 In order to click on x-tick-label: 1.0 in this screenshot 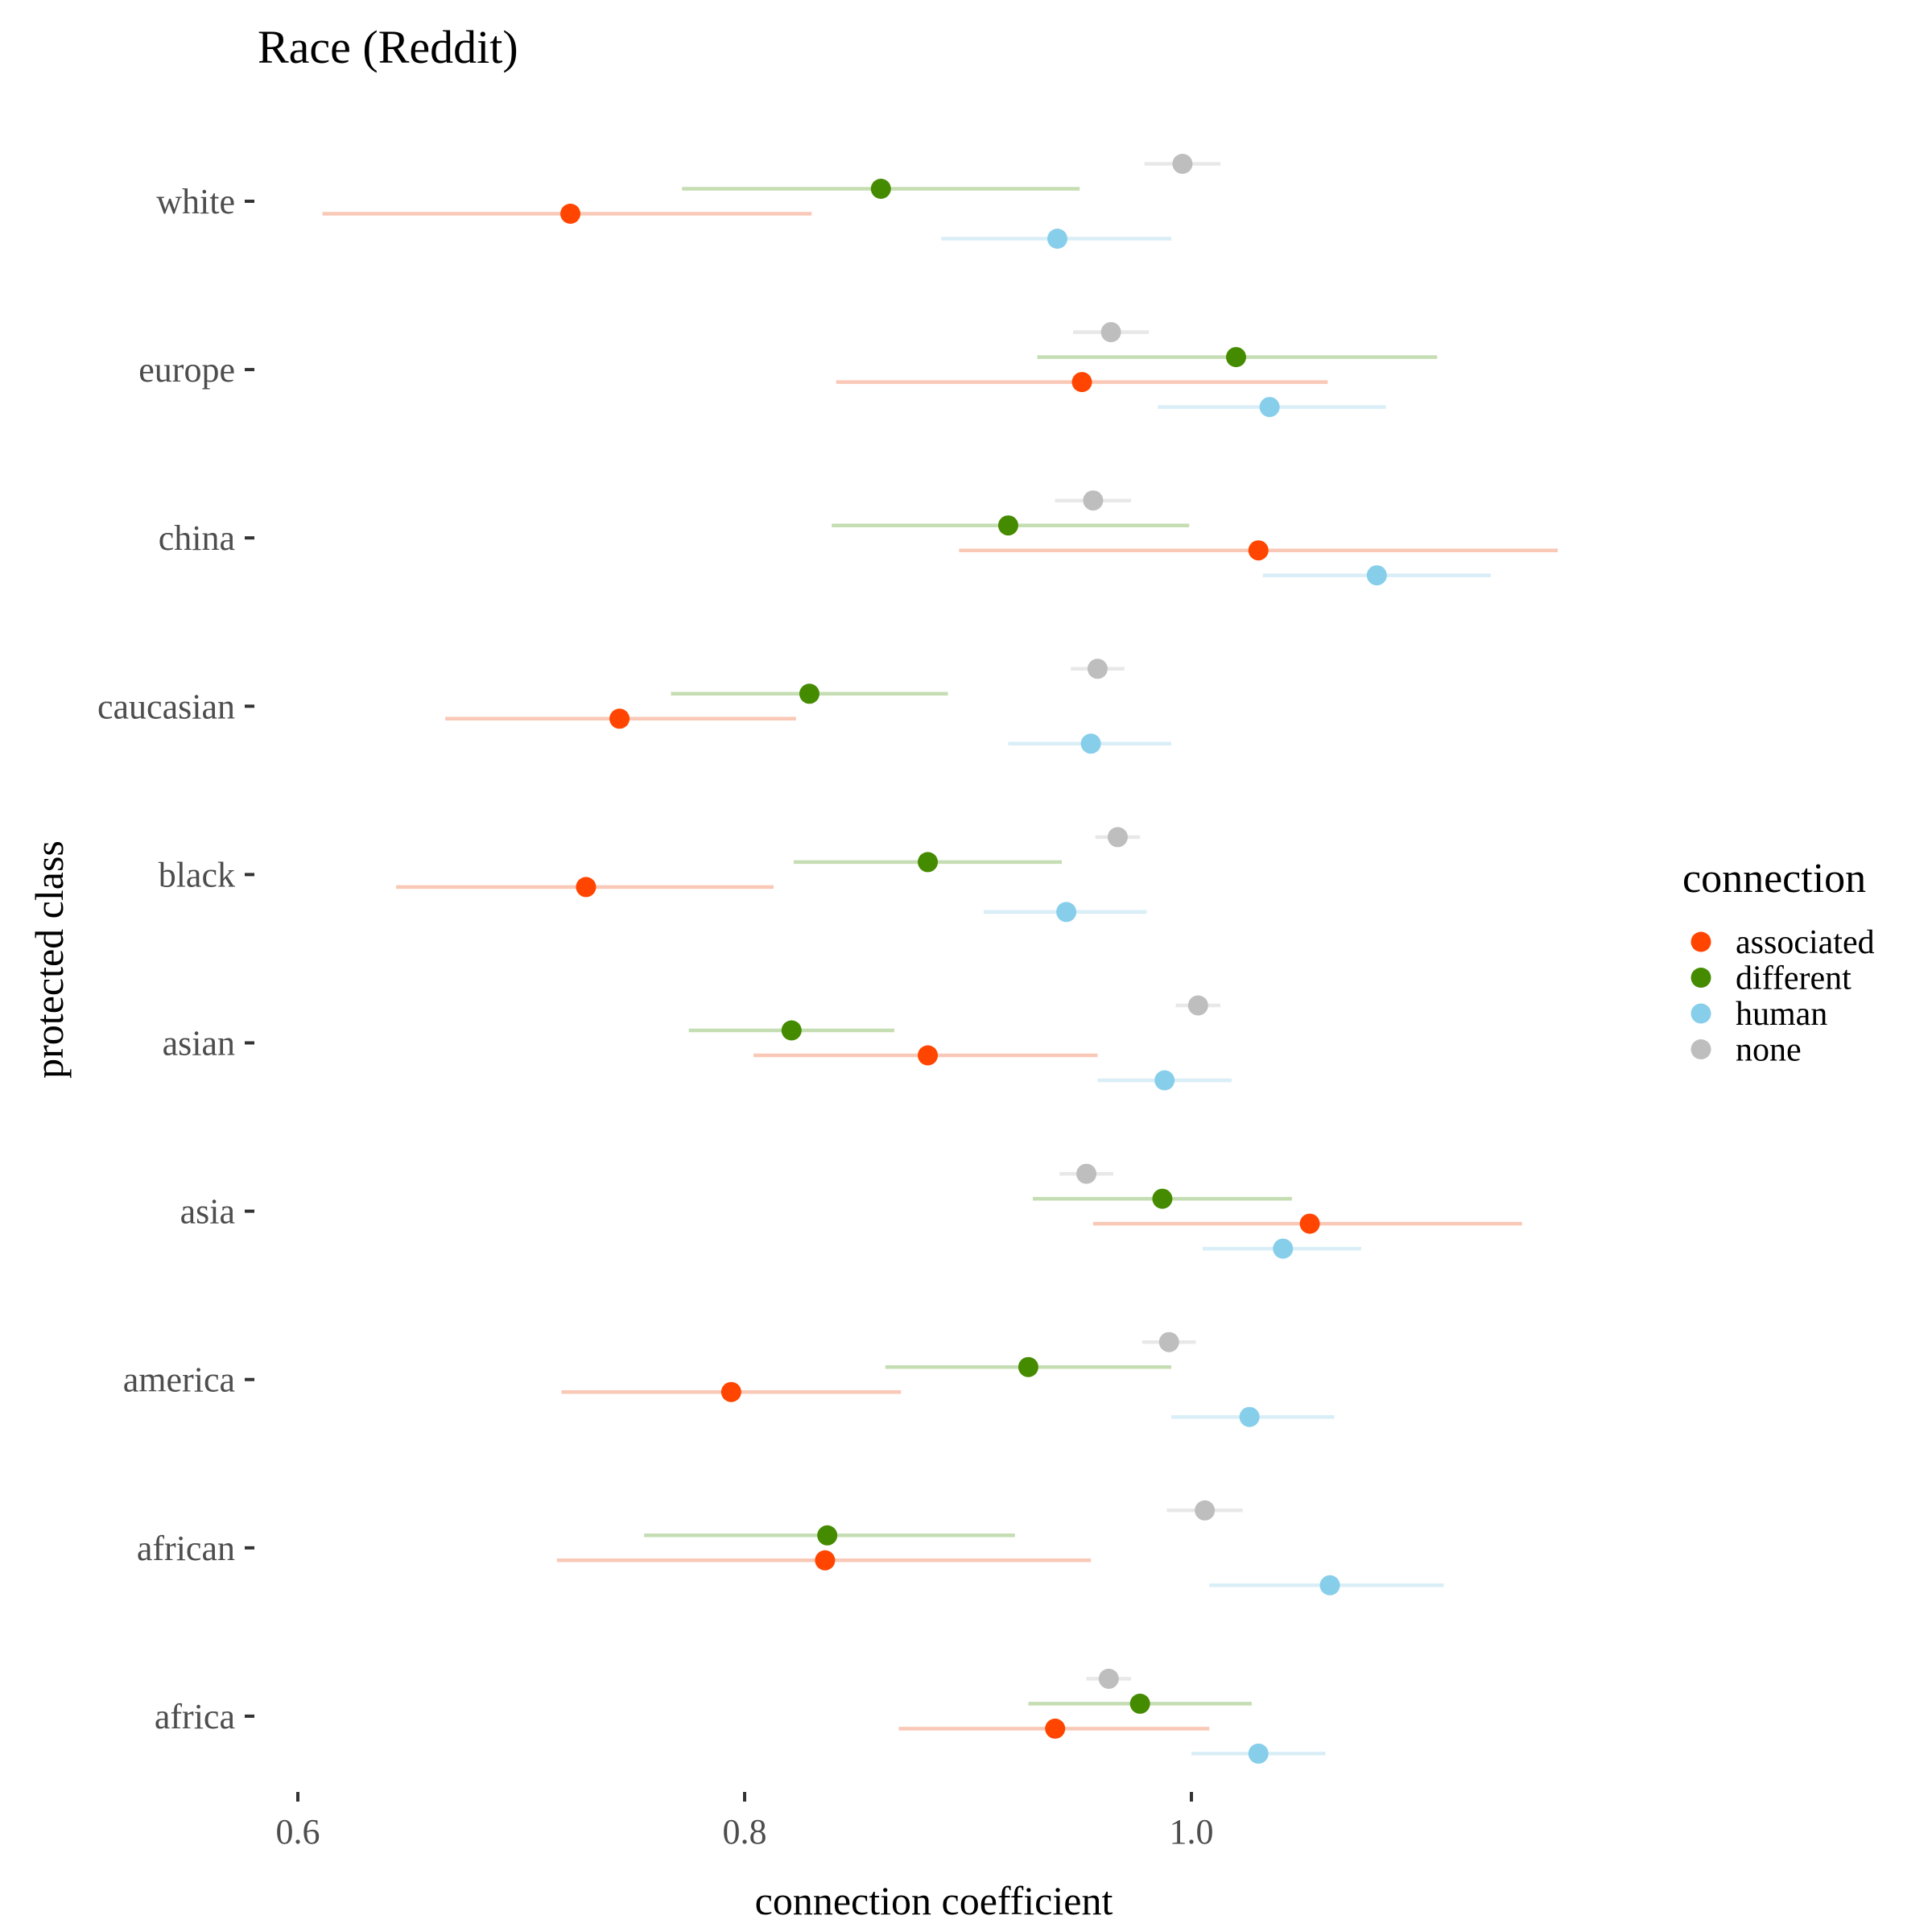, I will do `click(1192, 1832)`.